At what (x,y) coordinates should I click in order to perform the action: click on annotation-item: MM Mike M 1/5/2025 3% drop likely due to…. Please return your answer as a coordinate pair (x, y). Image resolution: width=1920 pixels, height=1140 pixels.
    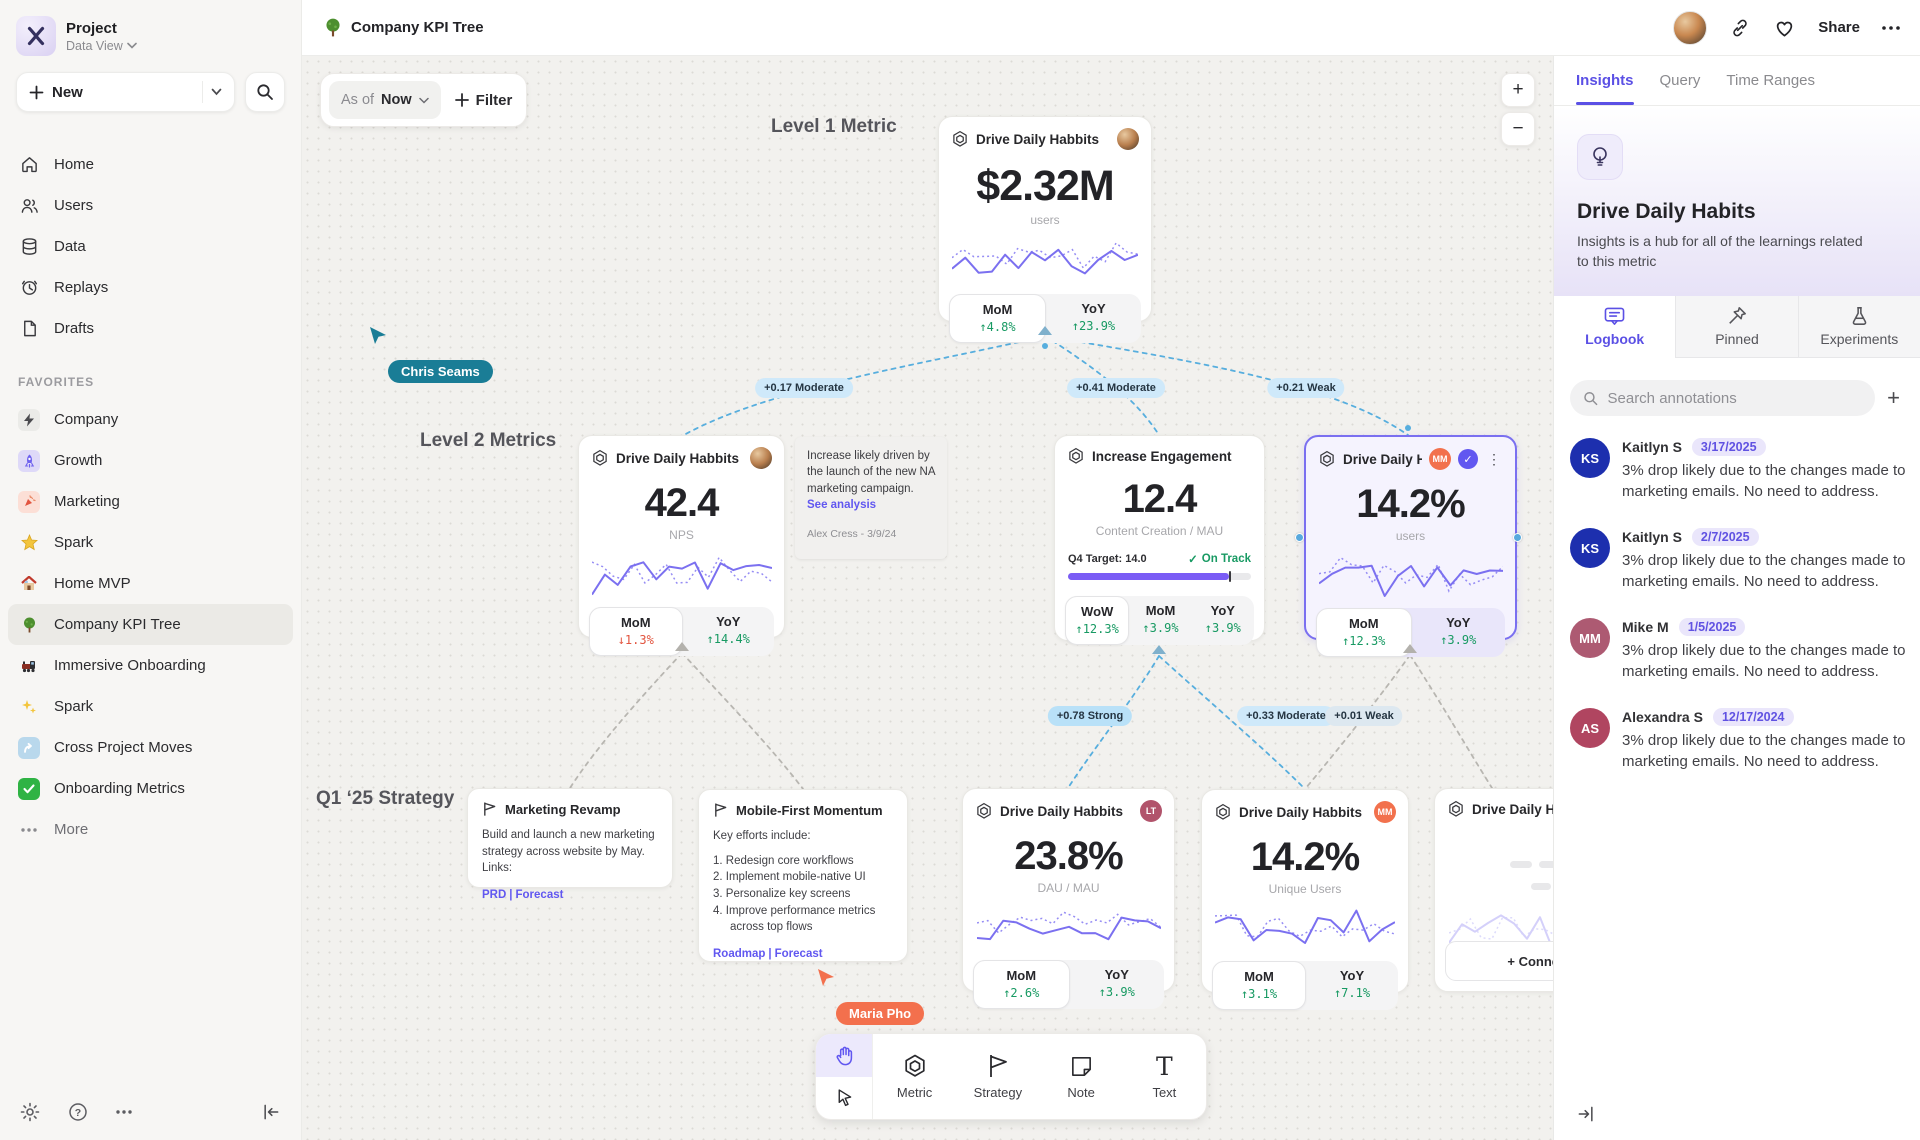
    Looking at the image, I should click on (1737, 649).